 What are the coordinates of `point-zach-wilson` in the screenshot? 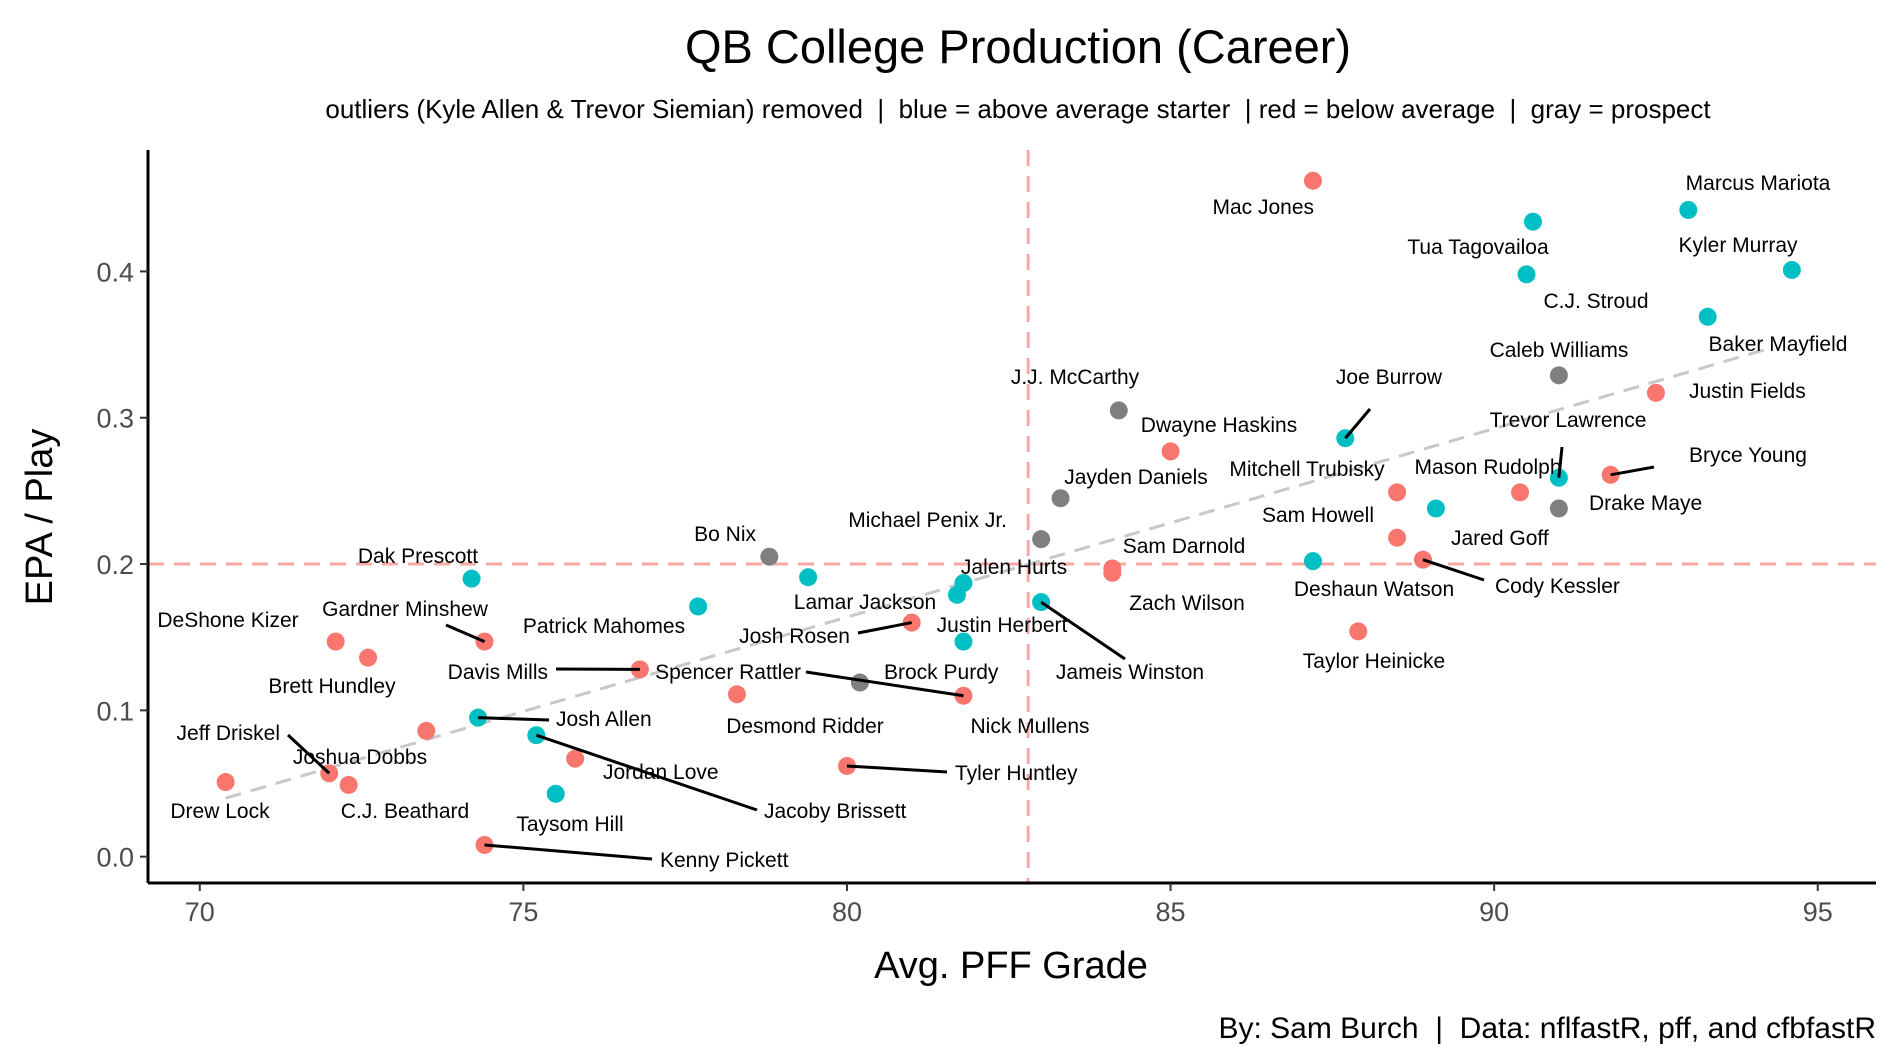 It's located at (1112, 572).